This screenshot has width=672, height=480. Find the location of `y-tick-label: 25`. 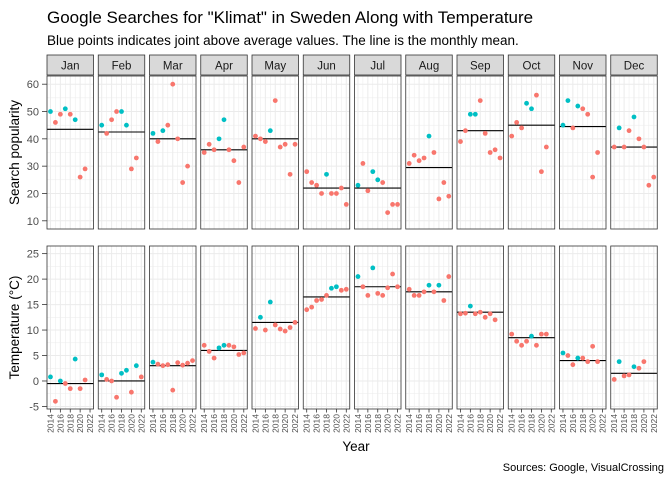

y-tick-label: 25 is located at coordinates (33, 255).